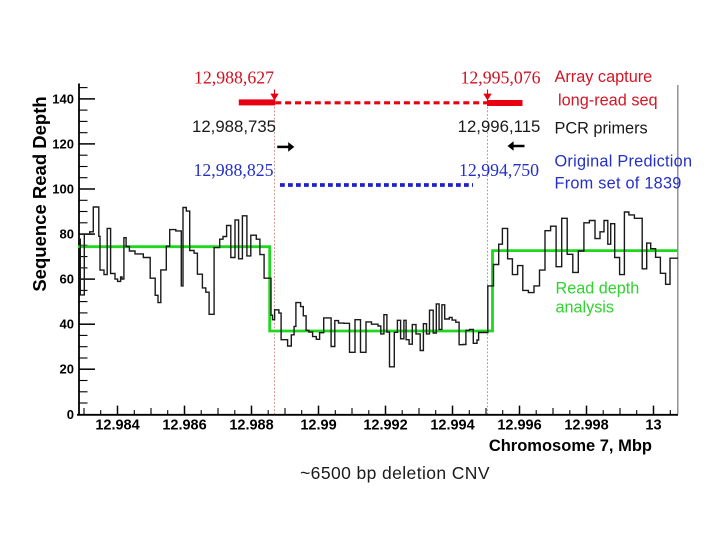 This screenshot has width=720, height=545. I want to click on svg-text: 12.992, so click(385, 426).